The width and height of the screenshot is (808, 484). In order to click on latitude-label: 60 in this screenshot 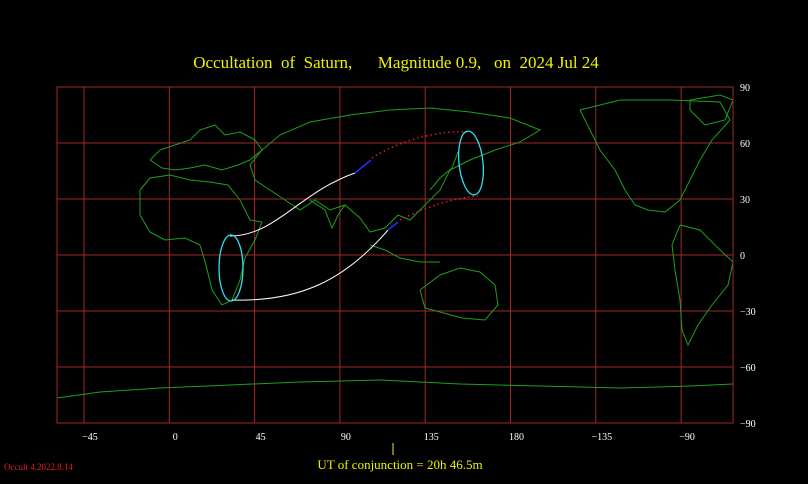, I will do `click(745, 144)`.